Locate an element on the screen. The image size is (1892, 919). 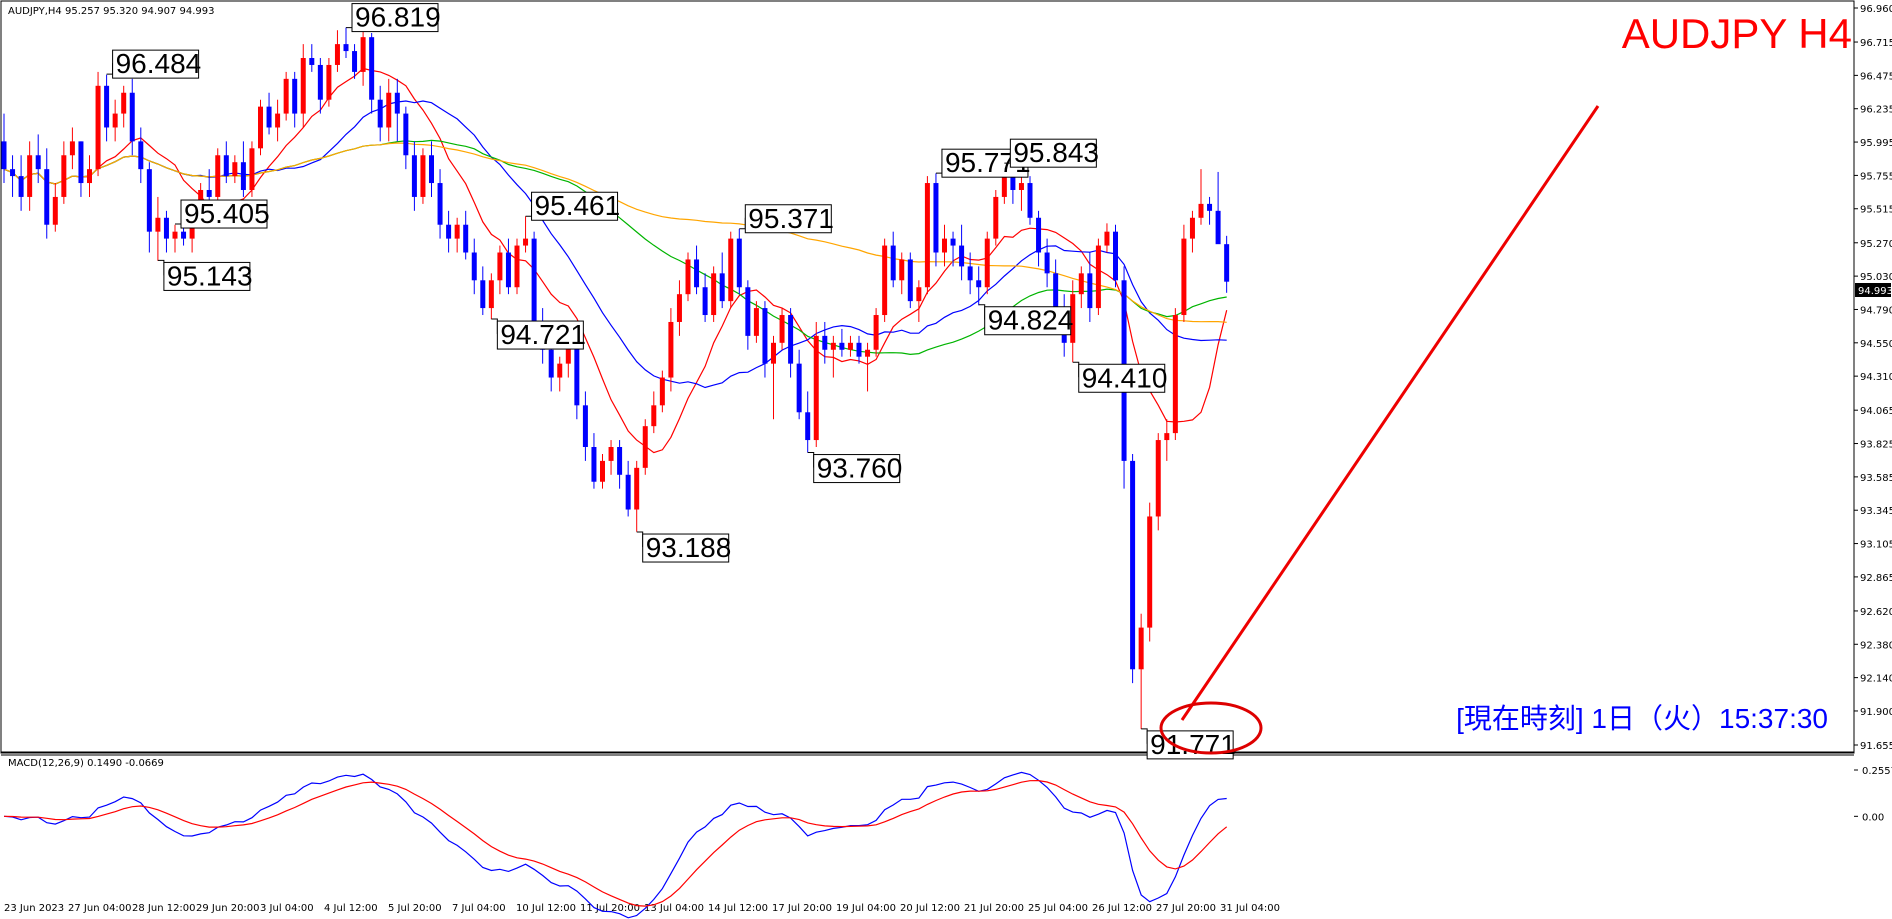
y-tick-label: 93.105 is located at coordinates (1876, 545).